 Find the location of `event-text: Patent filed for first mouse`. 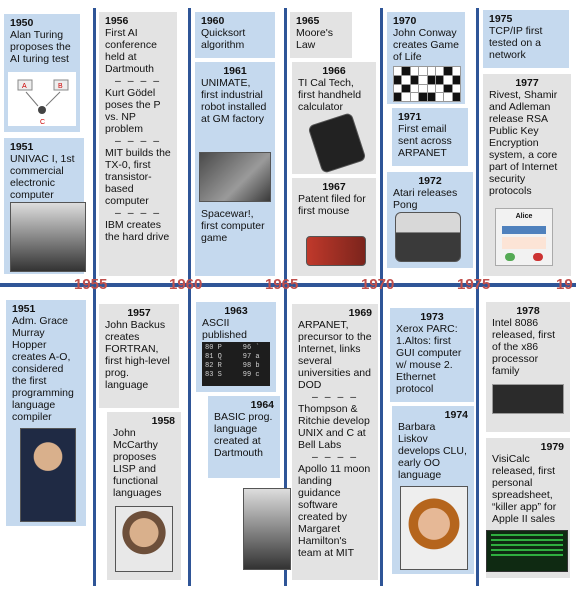

event-text: Patent filed for first mouse is located at coordinates (332, 205).